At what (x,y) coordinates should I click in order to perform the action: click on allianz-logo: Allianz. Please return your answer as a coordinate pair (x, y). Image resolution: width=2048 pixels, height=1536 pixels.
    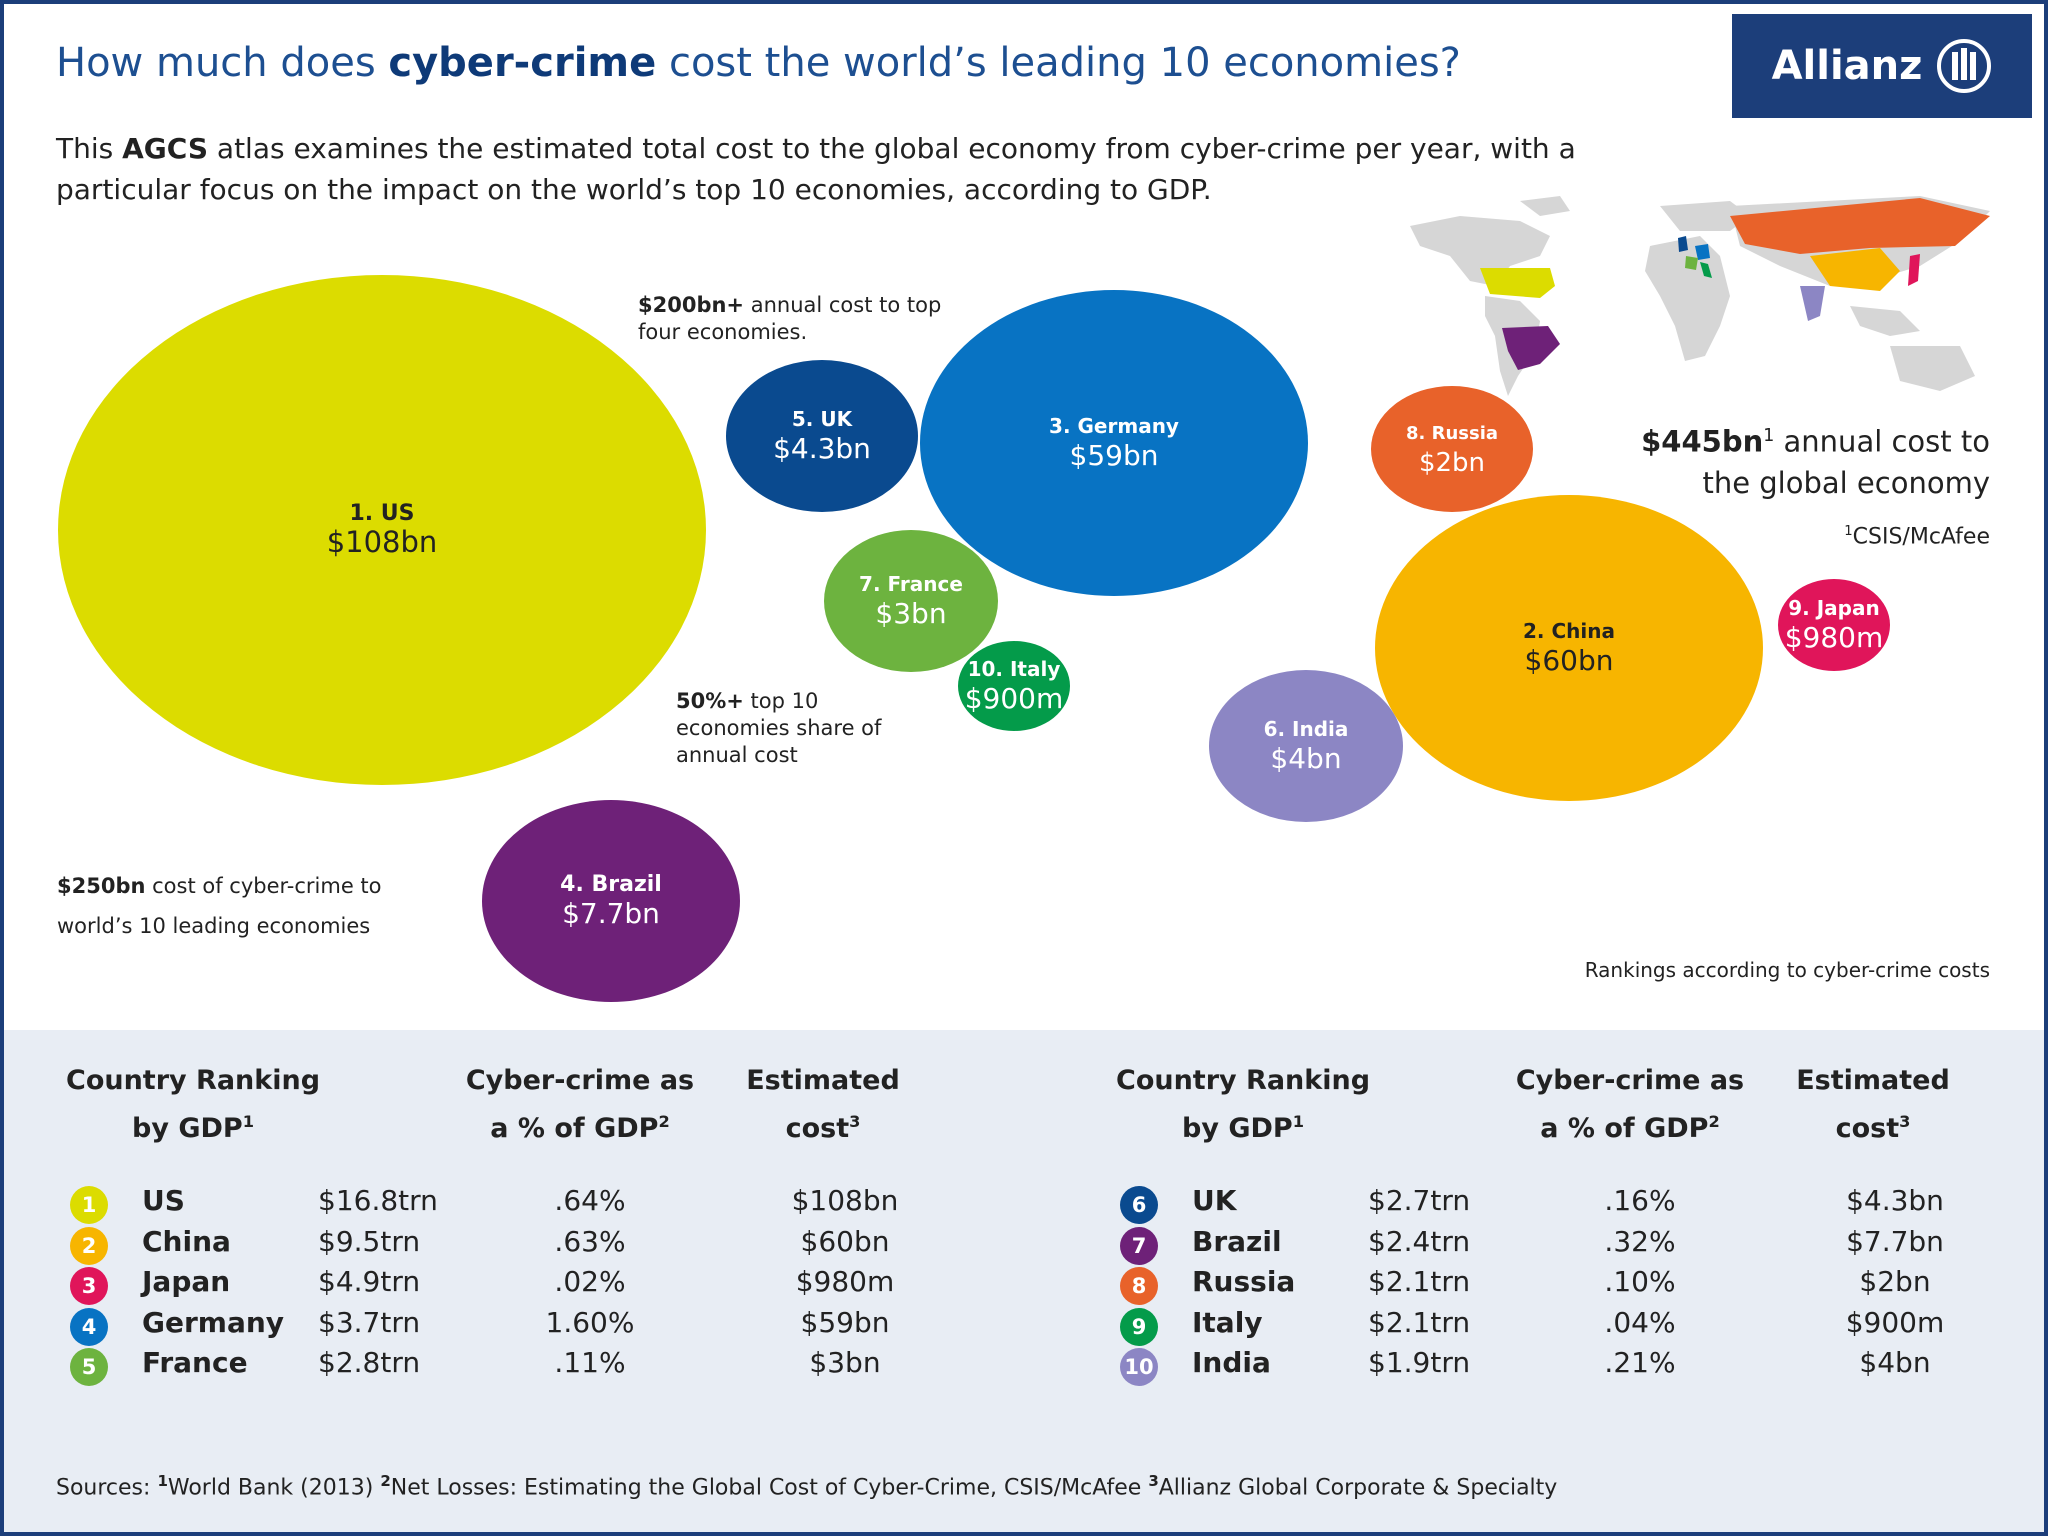
    Looking at the image, I should click on (1882, 66).